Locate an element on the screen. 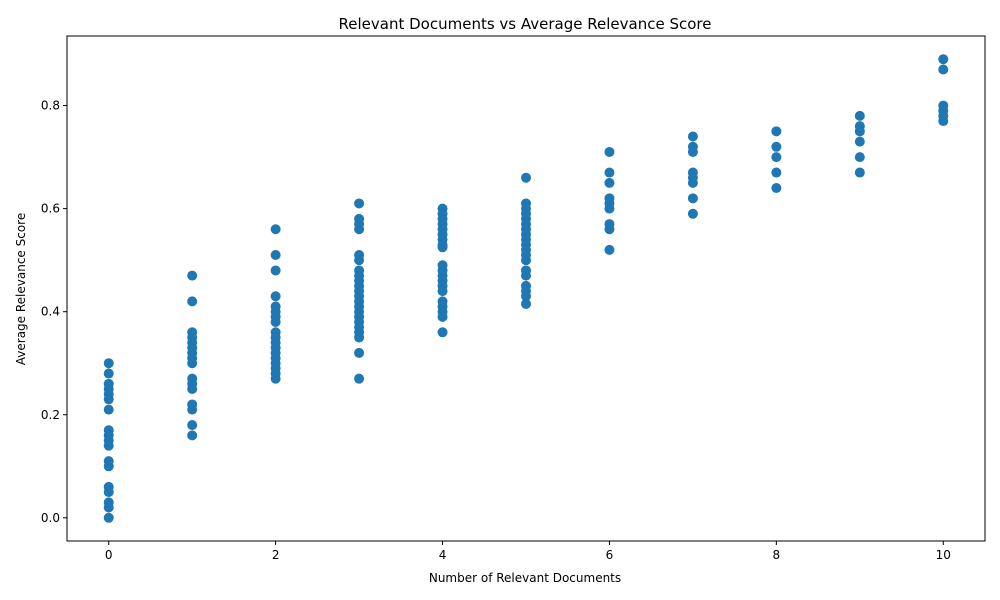 This screenshot has width=1000, height=600. x-axis-label: Number of Relevant Documents is located at coordinates (525, 578).